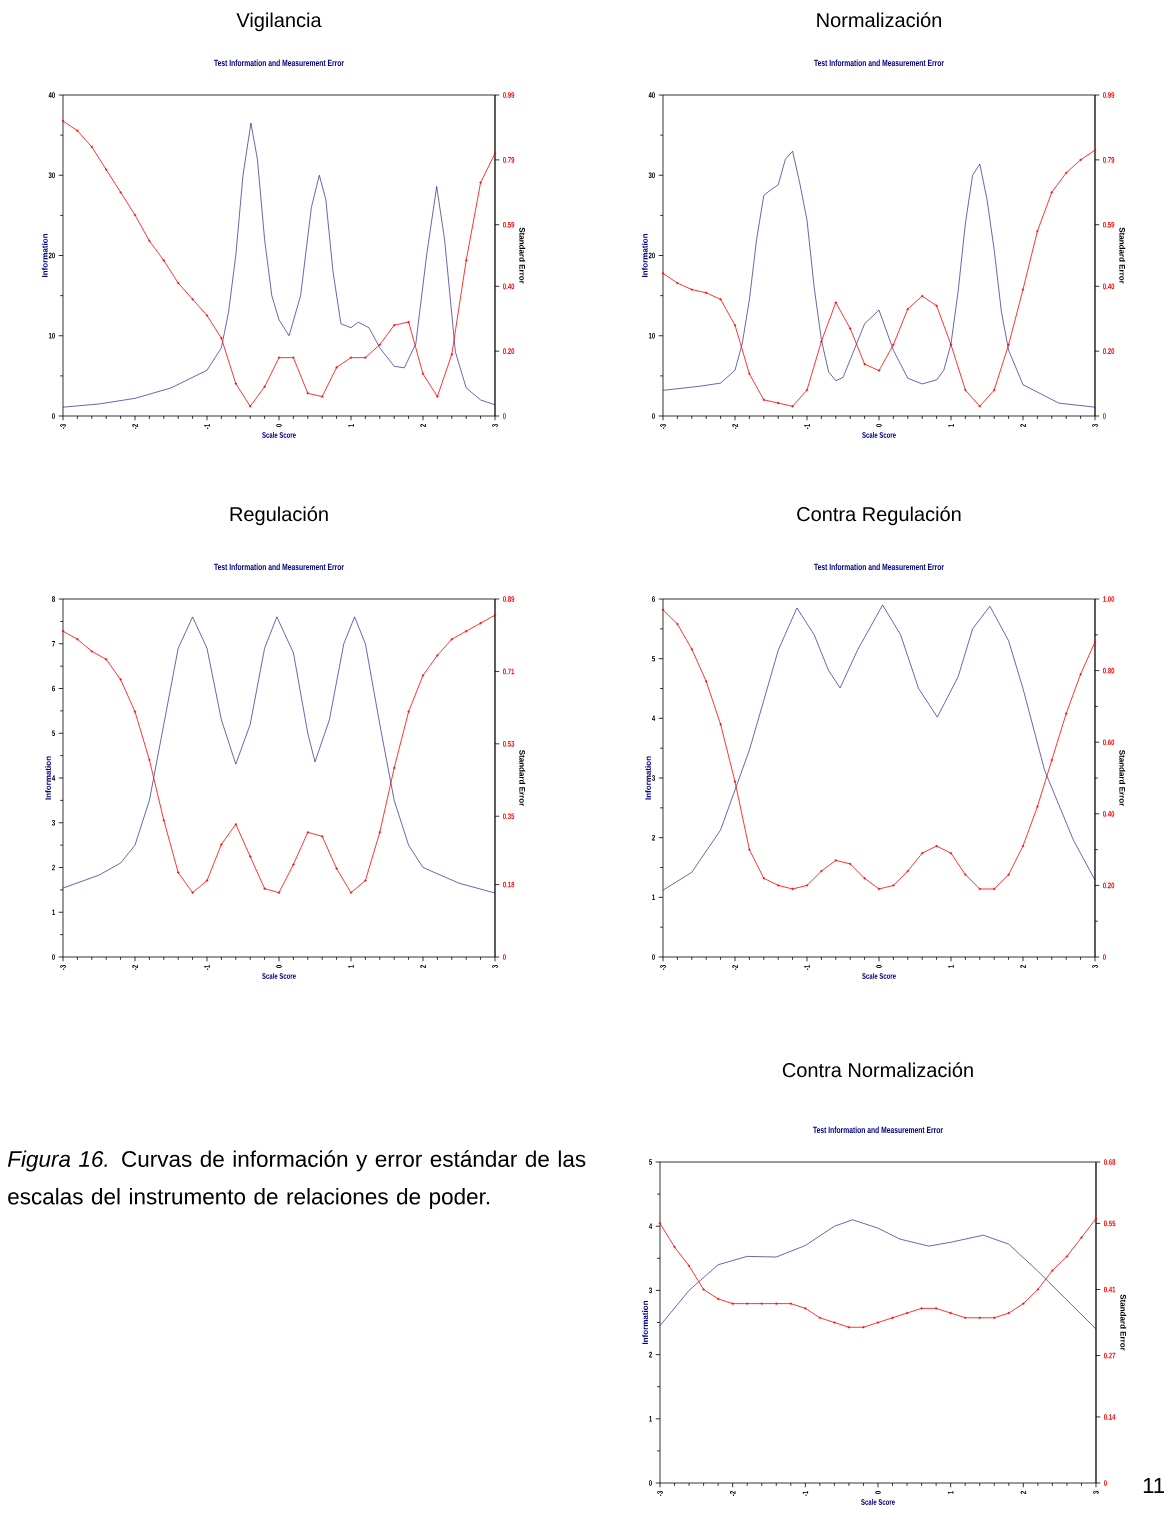  What do you see at coordinates (1105, 1483) in the screenshot?
I see `y2-tick-label: 0` at bounding box center [1105, 1483].